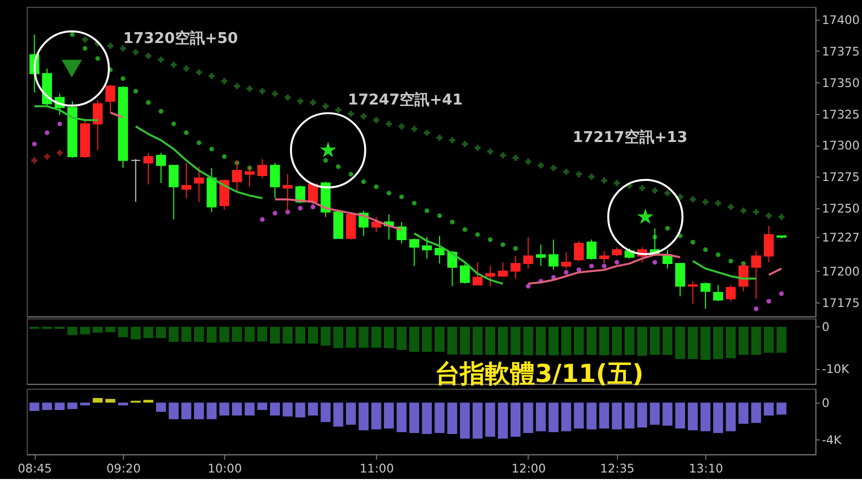 This screenshot has width=862, height=482. What do you see at coordinates (123, 469) in the screenshot?
I see `x-tick-label: 09:20` at bounding box center [123, 469].